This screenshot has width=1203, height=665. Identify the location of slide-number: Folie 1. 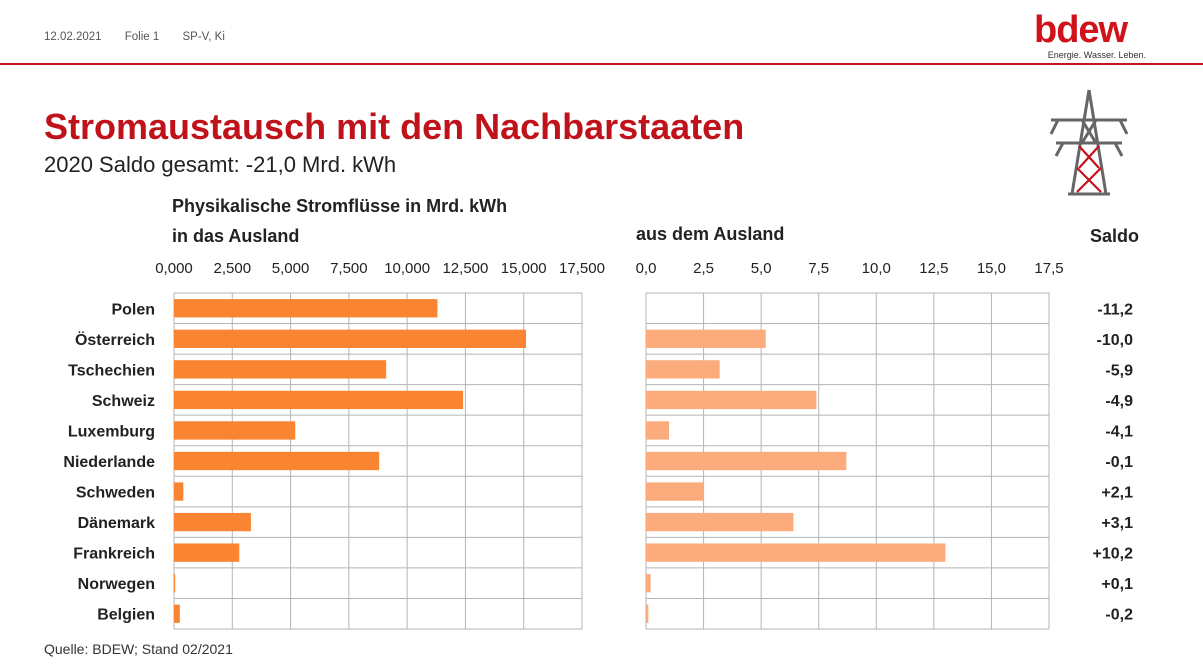
(142, 37).